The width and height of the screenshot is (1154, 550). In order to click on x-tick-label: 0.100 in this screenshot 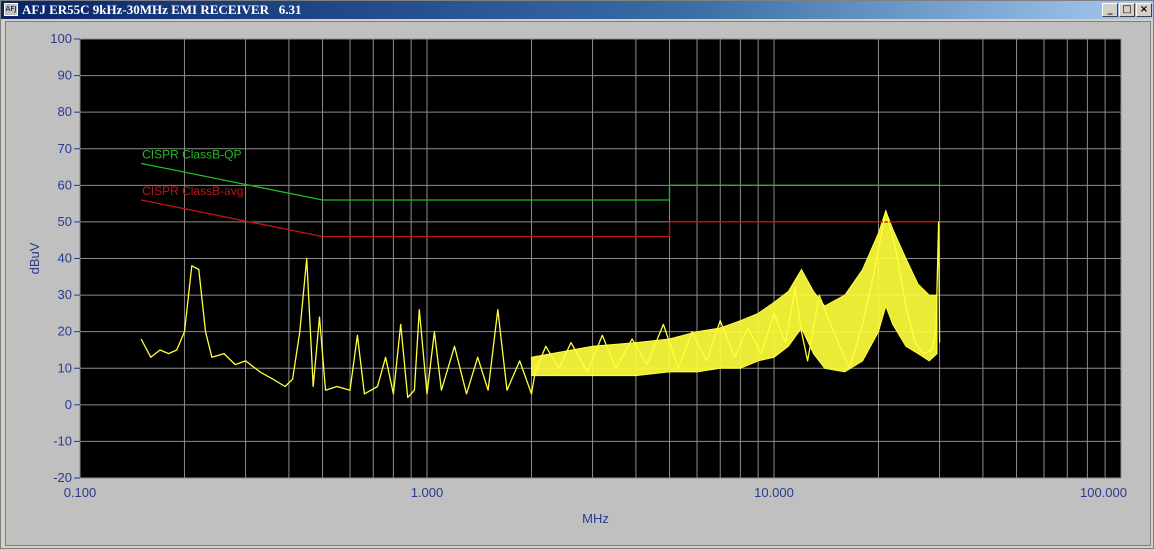, I will do `click(80, 492)`.